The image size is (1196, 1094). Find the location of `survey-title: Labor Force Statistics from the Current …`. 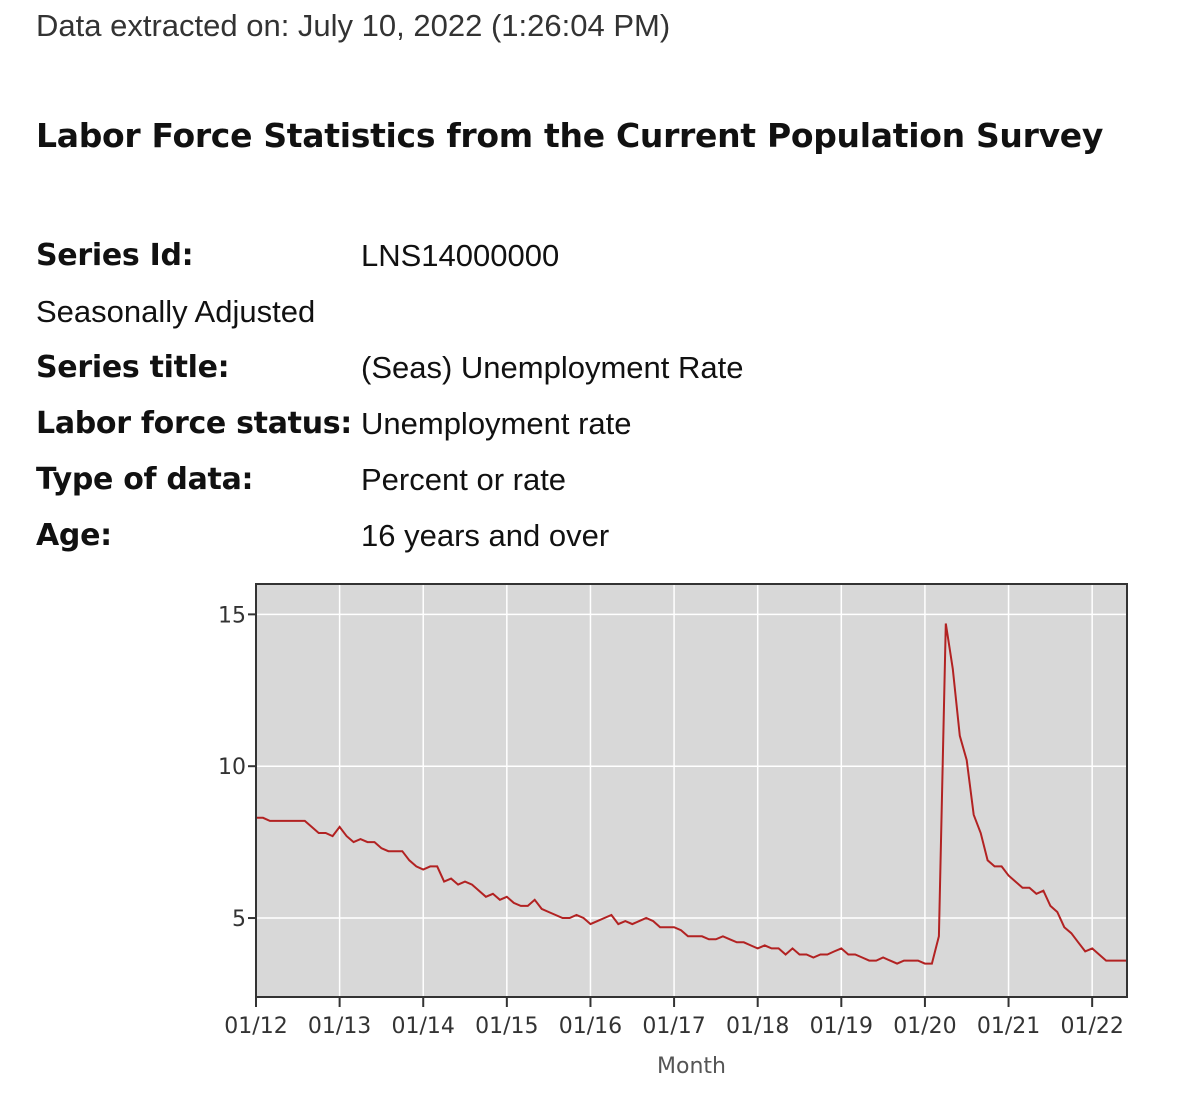

survey-title: Labor Force Statistics from the Current … is located at coordinates (570, 135).